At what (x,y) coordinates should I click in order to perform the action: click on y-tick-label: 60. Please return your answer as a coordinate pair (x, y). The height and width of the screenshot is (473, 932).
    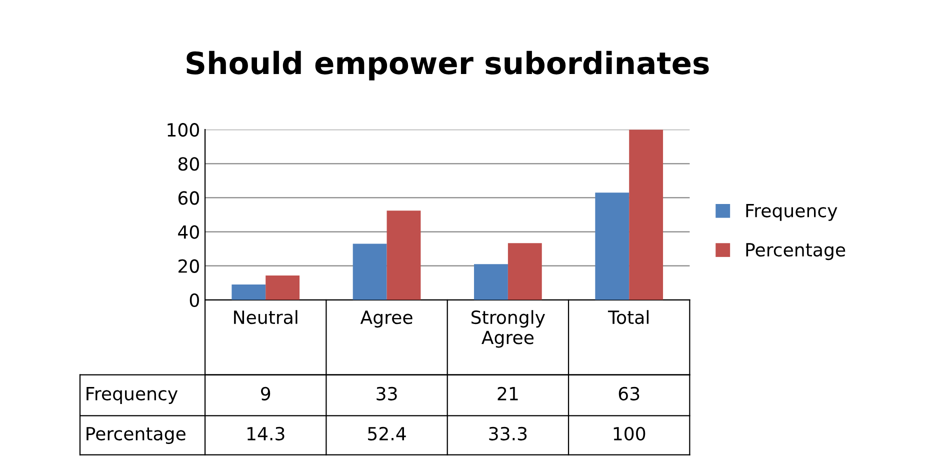
    Looking at the image, I should click on (188, 198).